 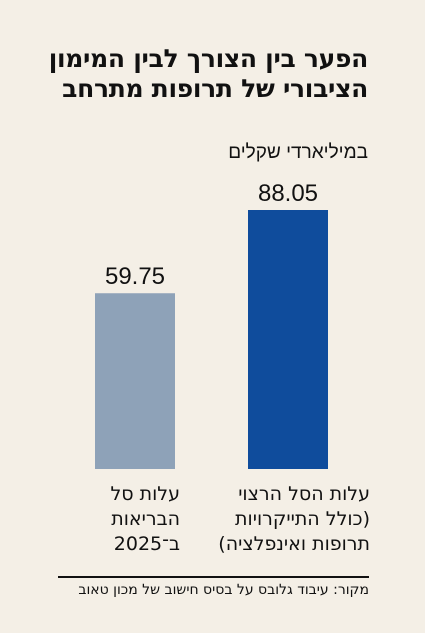 What do you see at coordinates (298, 152) in the screenshot?
I see `chart-subtitle: במיליארדי שקלים` at bounding box center [298, 152].